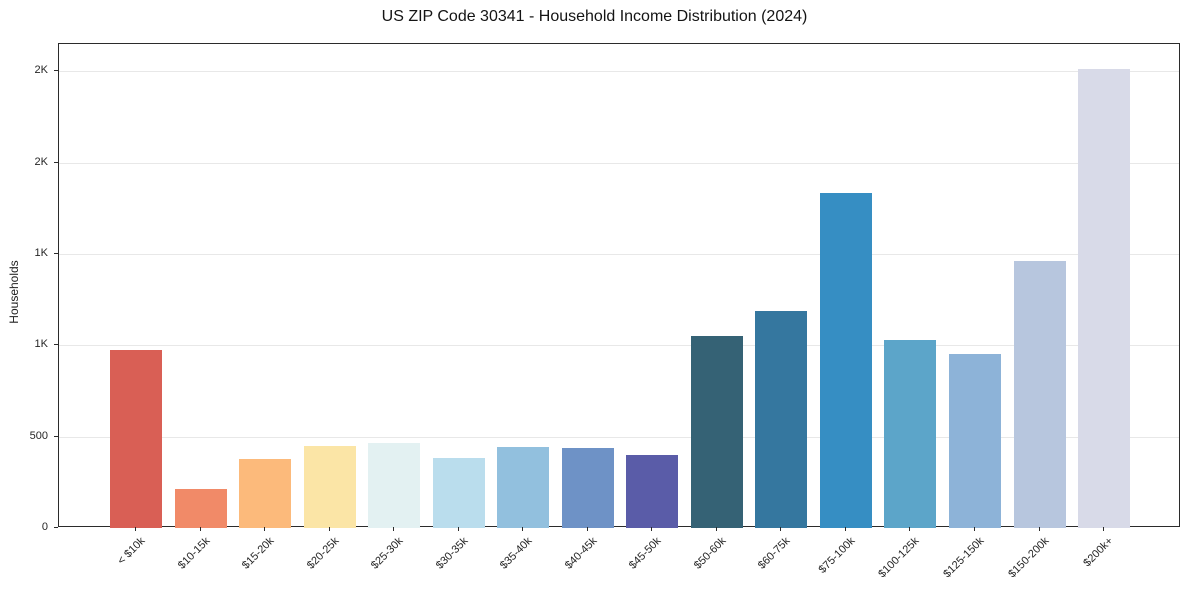 This screenshot has width=1189, height=590. What do you see at coordinates (14, 292) in the screenshot?
I see `y-axis-label: Households` at bounding box center [14, 292].